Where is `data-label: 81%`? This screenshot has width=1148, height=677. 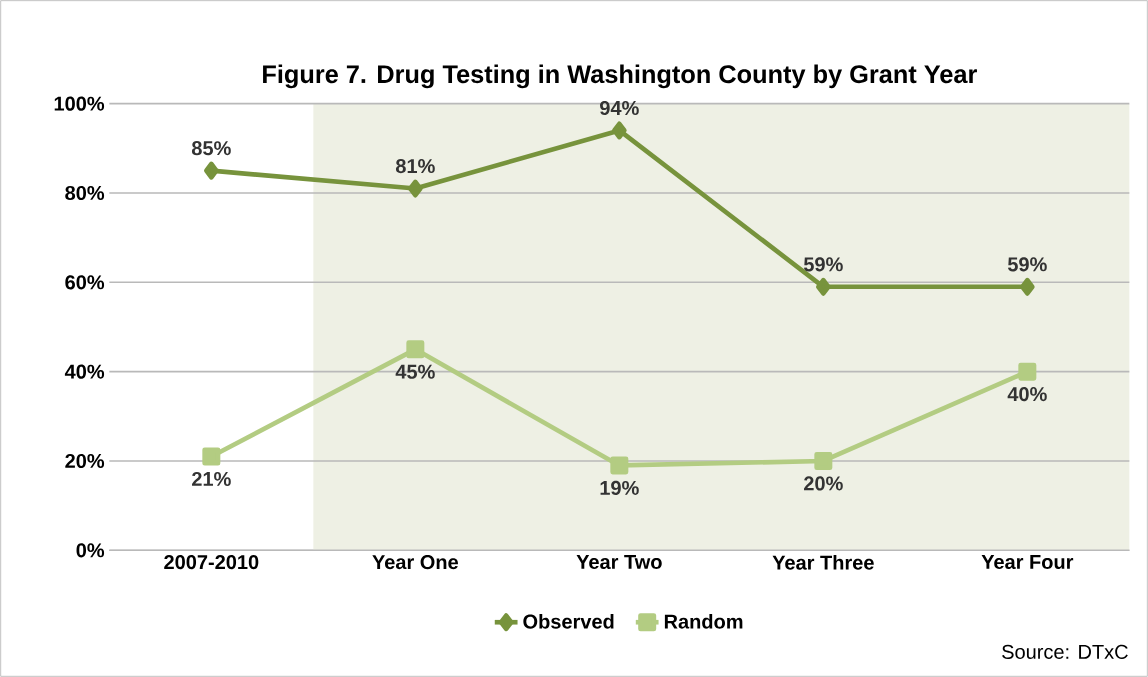
data-label: 81% is located at coordinates (415, 166).